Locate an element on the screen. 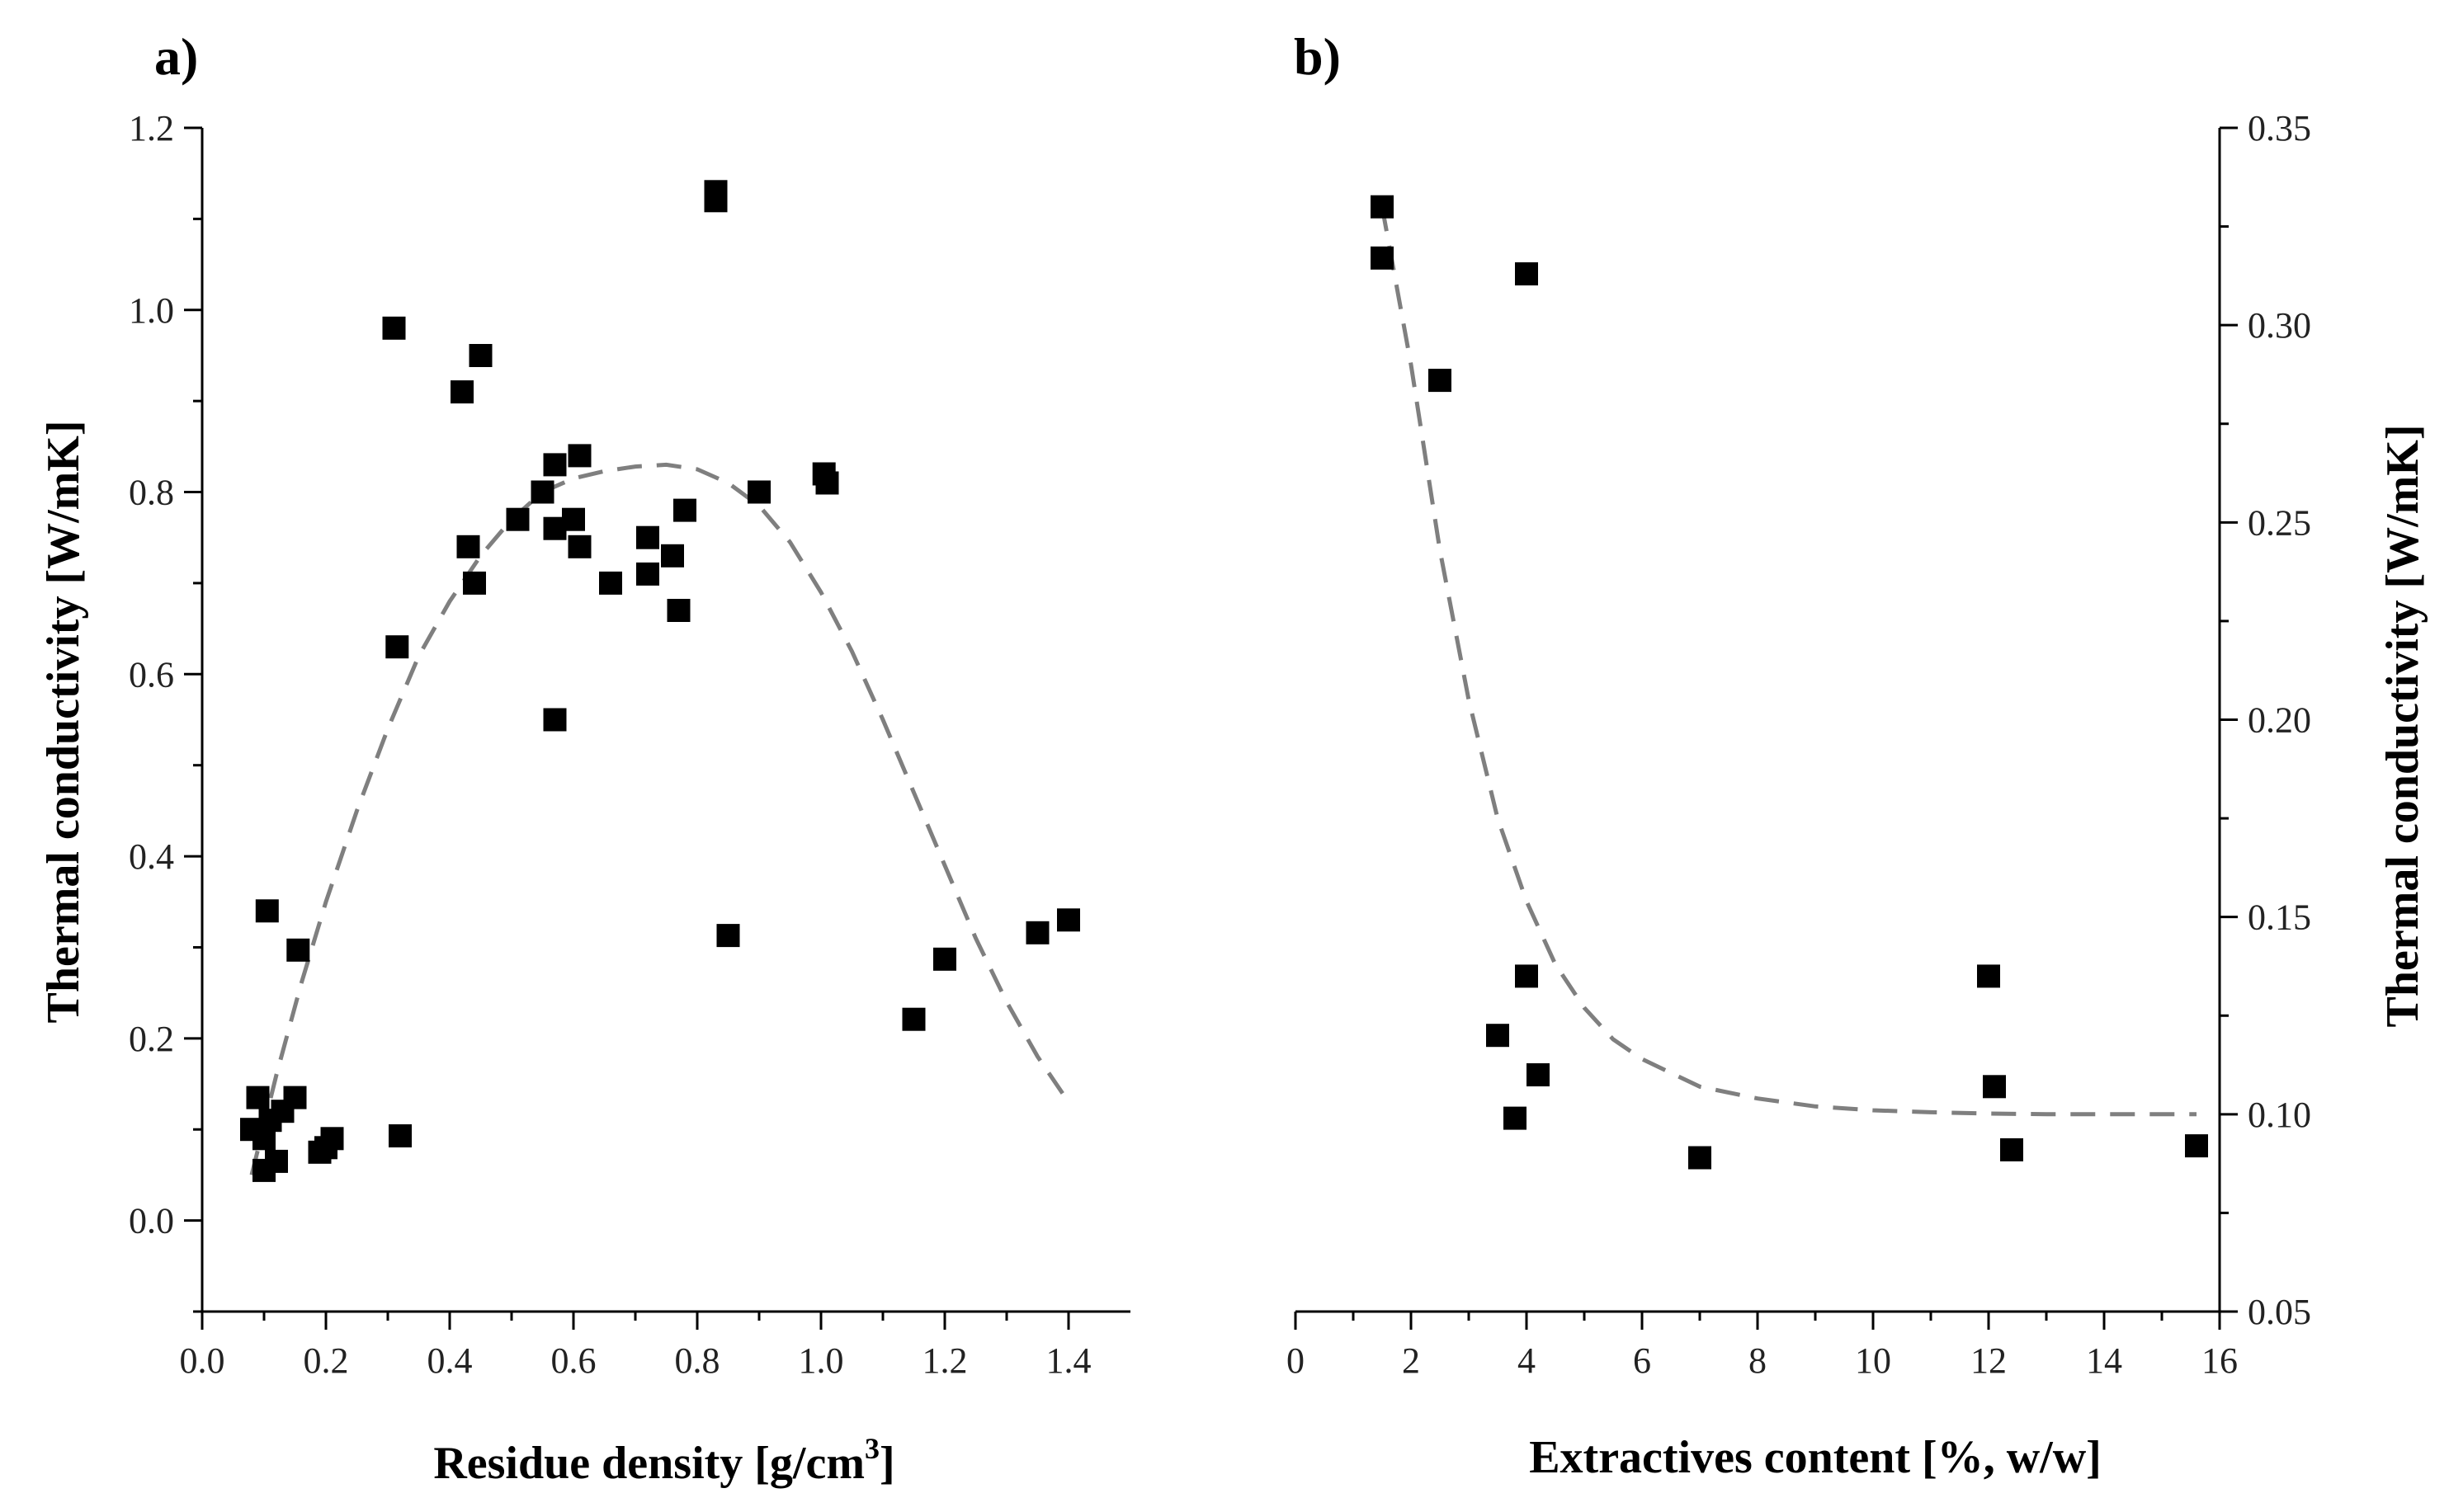  panel-b-y-tick-label: 0.15 is located at coordinates (2279, 917).